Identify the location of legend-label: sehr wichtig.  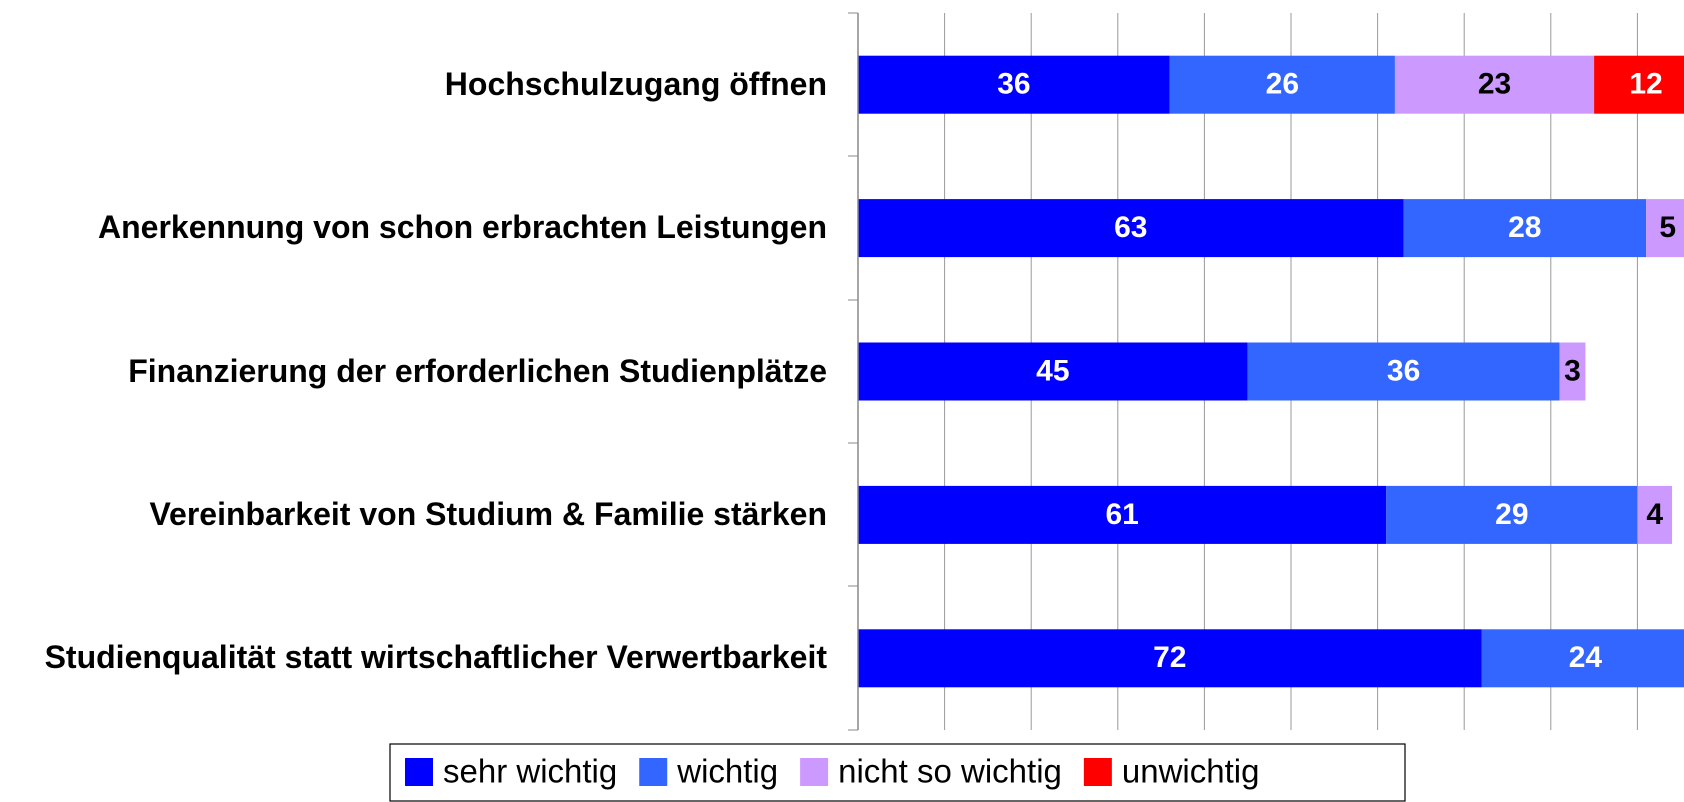
(530, 771).